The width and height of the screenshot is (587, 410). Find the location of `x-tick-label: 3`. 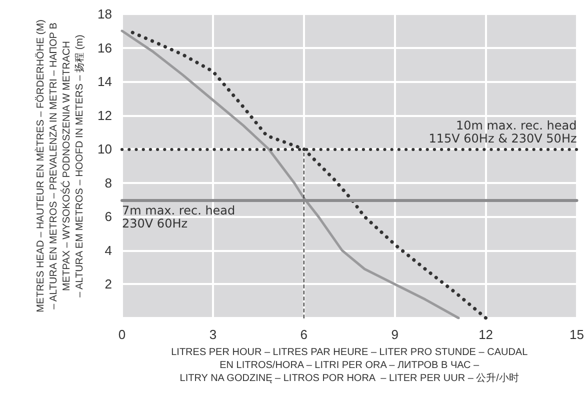

x-tick-label: 3 is located at coordinates (213, 334).